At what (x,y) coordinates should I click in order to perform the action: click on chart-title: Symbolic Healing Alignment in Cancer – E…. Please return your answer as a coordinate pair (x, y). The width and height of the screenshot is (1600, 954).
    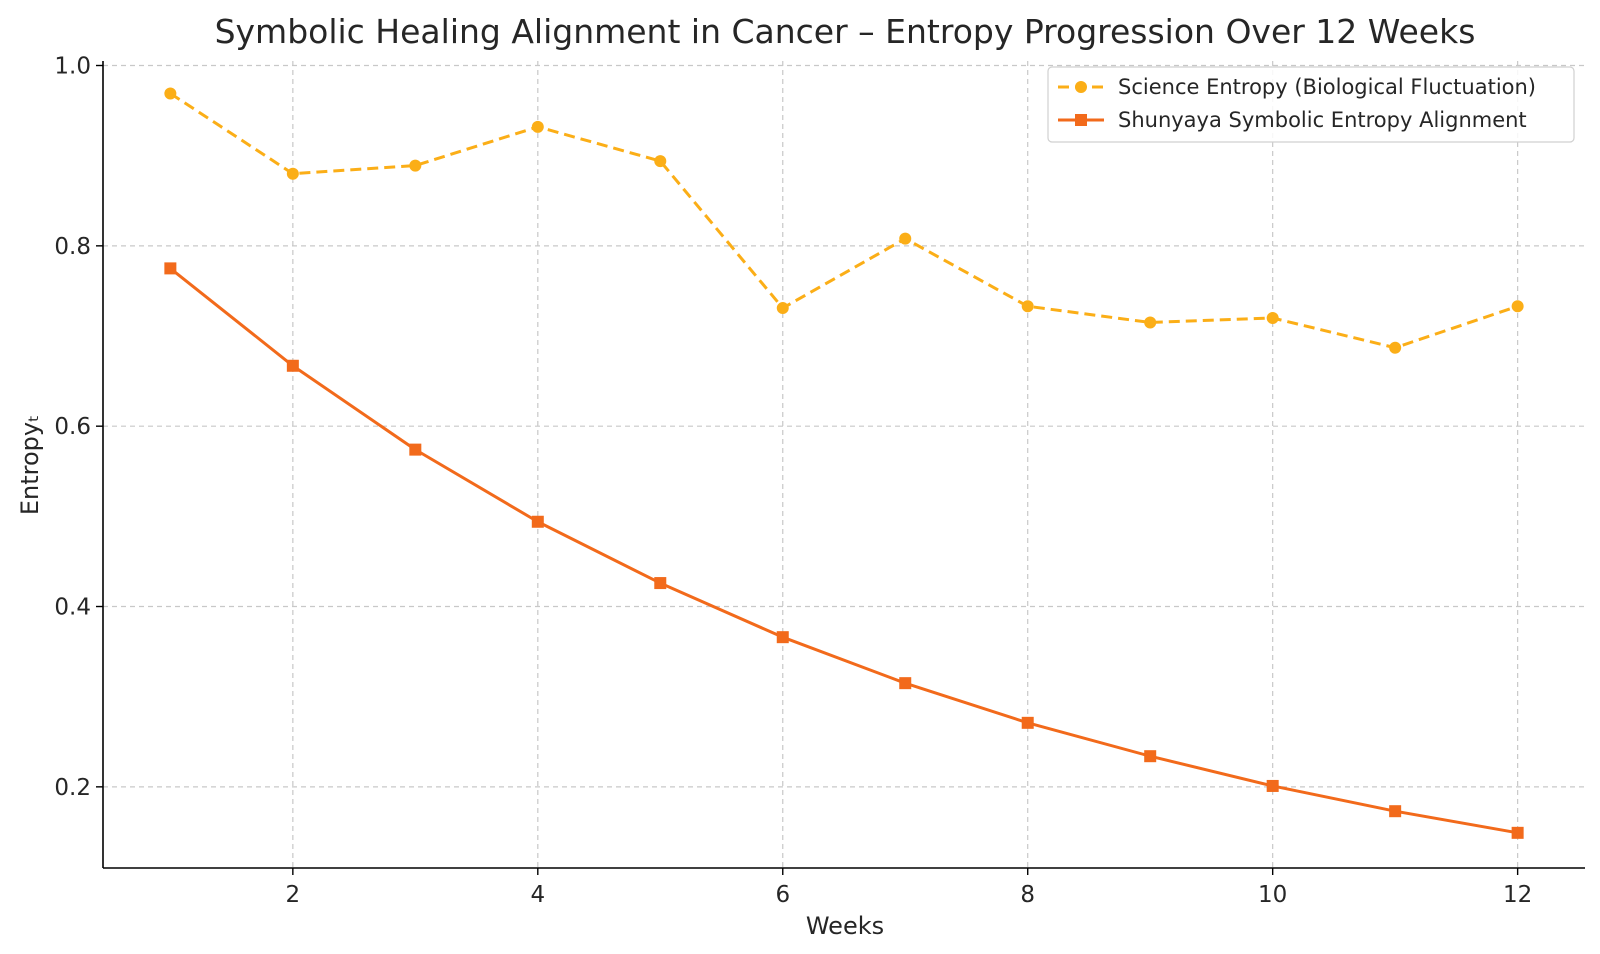
    Looking at the image, I should click on (845, 31).